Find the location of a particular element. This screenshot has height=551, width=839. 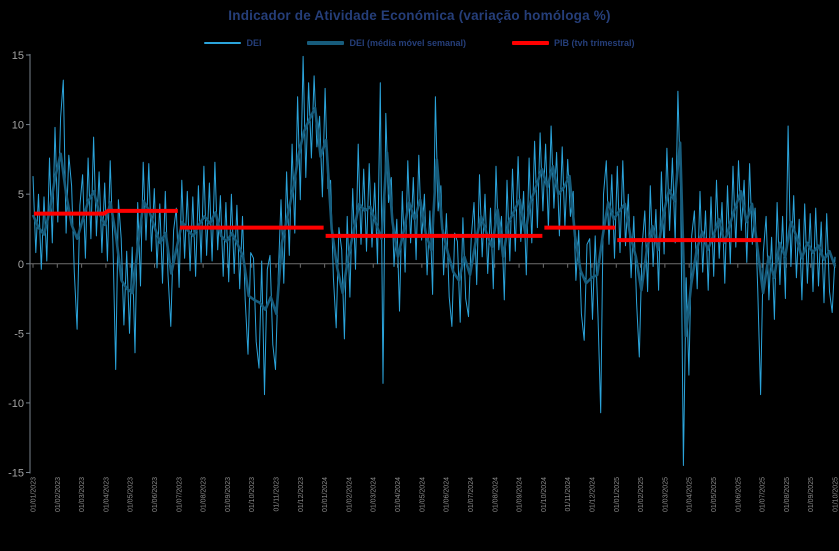

legend-item-dei-ma: DEI (média móvel semanal) is located at coordinates (386, 43).